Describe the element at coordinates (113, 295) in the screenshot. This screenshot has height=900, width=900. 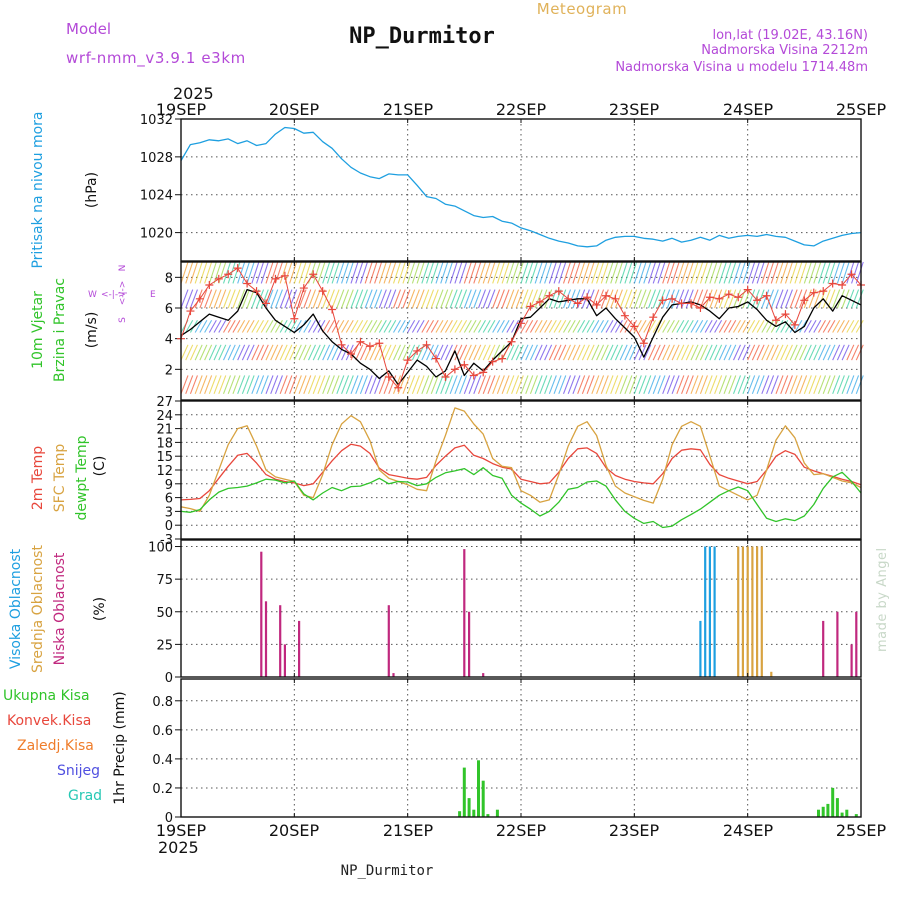
I see `compass-horizontal-arrow: <-|->` at that location.